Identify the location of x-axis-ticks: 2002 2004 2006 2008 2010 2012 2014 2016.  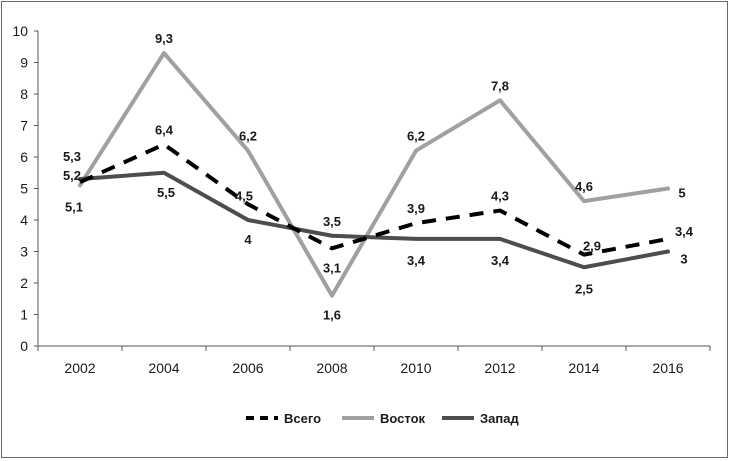
(374, 361).